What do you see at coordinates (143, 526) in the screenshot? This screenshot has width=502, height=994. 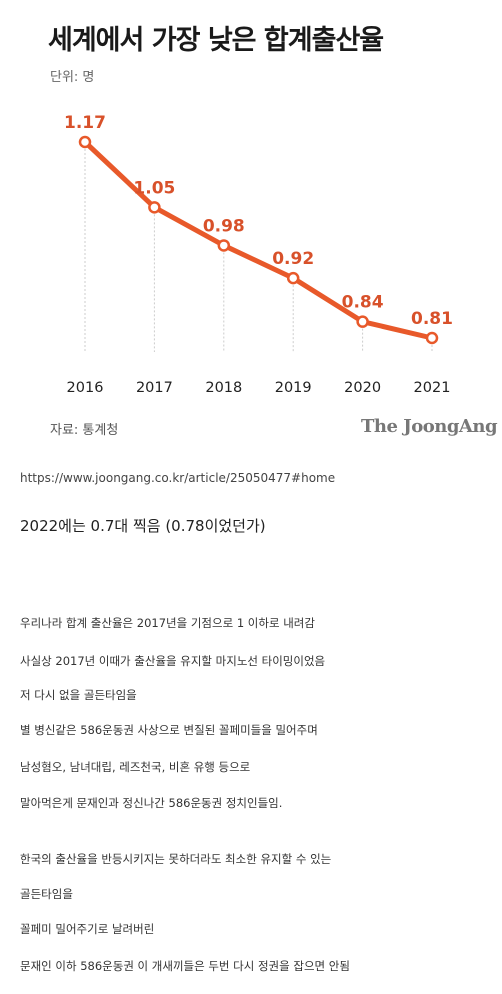 I see `post-comment: 2022에는 0.7대 찍음 (0.78이었던가)` at bounding box center [143, 526].